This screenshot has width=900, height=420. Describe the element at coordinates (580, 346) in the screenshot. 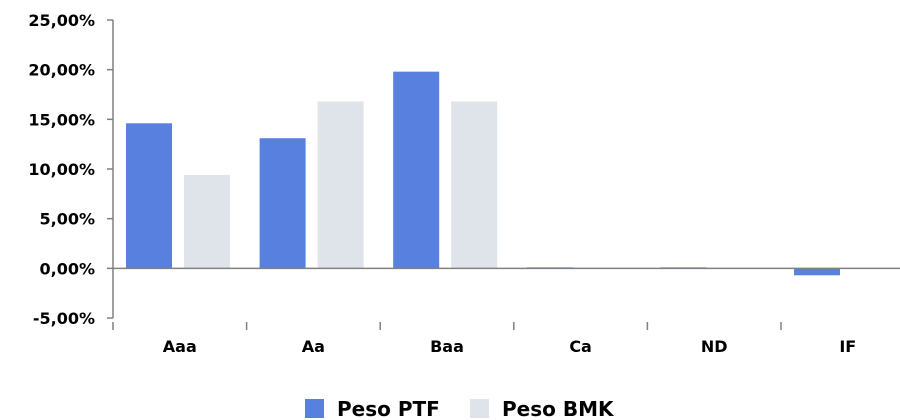

I see `x-category-label: Ca` at that location.